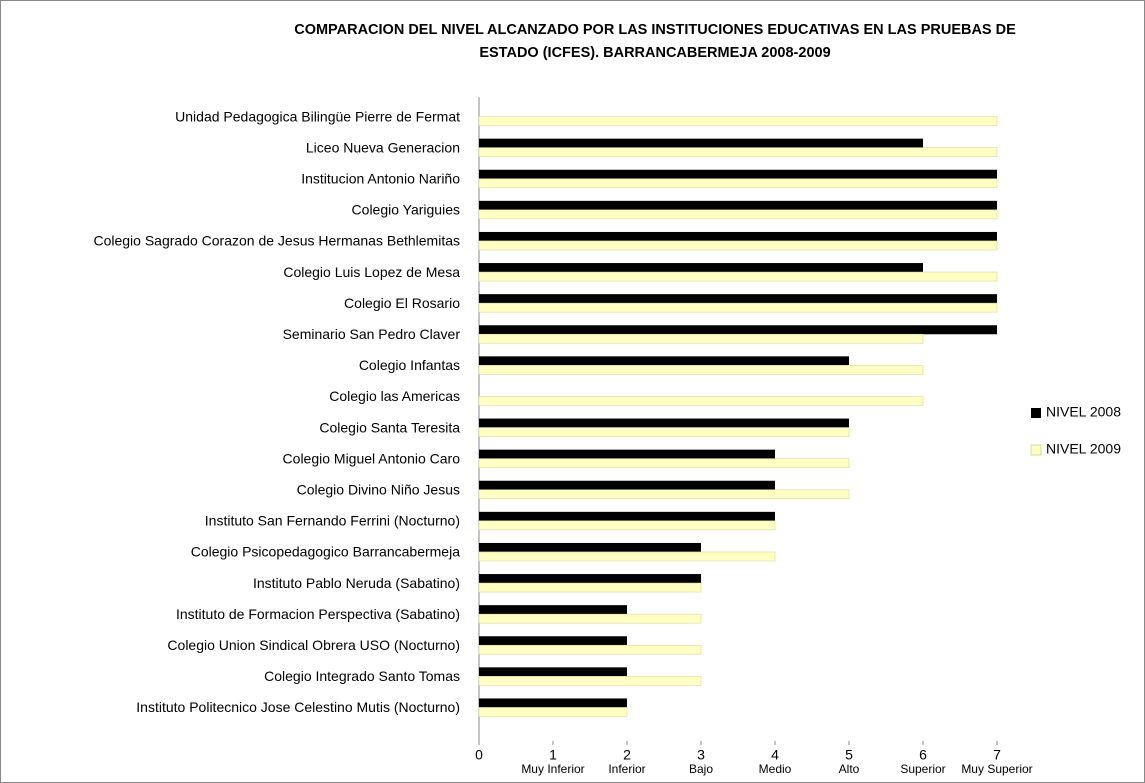 This screenshot has width=1145, height=783. I want to click on y-tick-label: Colegio Miguel Antonio Caro, so click(372, 458).